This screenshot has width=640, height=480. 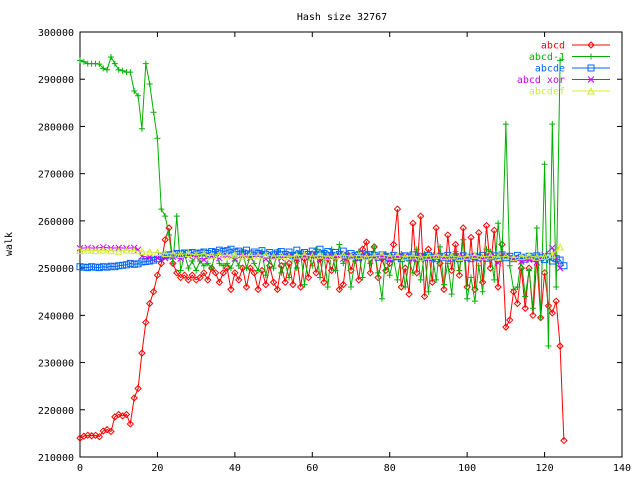 I want to click on y-tick-label: 240000, so click(x=56, y=316).